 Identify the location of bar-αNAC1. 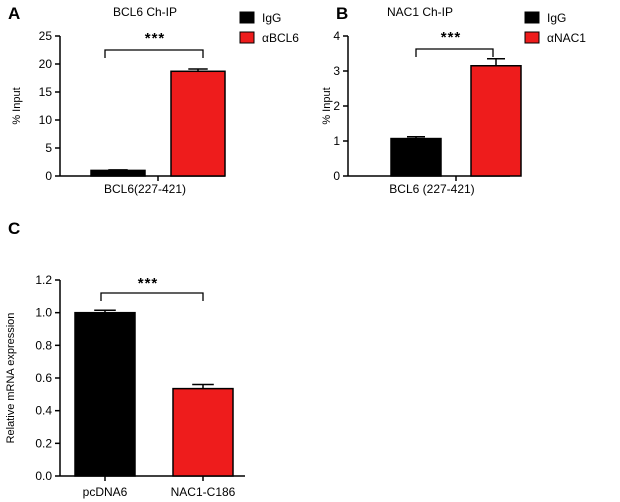
(496, 121).